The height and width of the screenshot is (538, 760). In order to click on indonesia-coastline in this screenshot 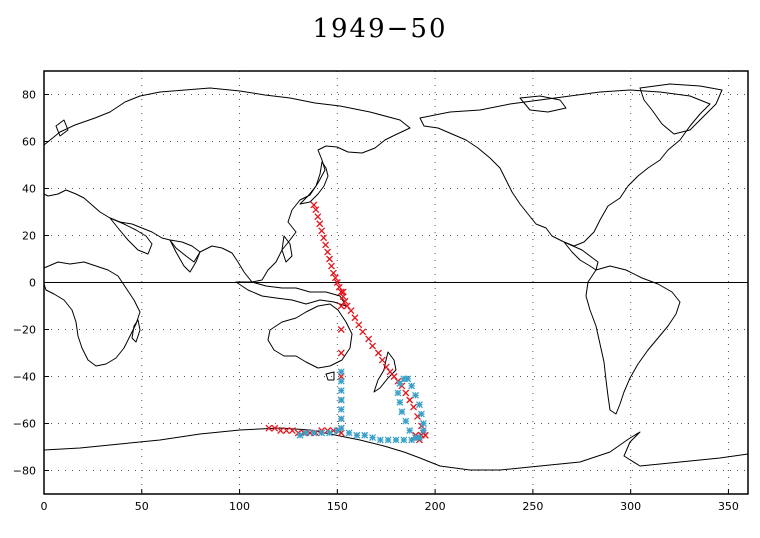, I will do `click(291, 294)`.